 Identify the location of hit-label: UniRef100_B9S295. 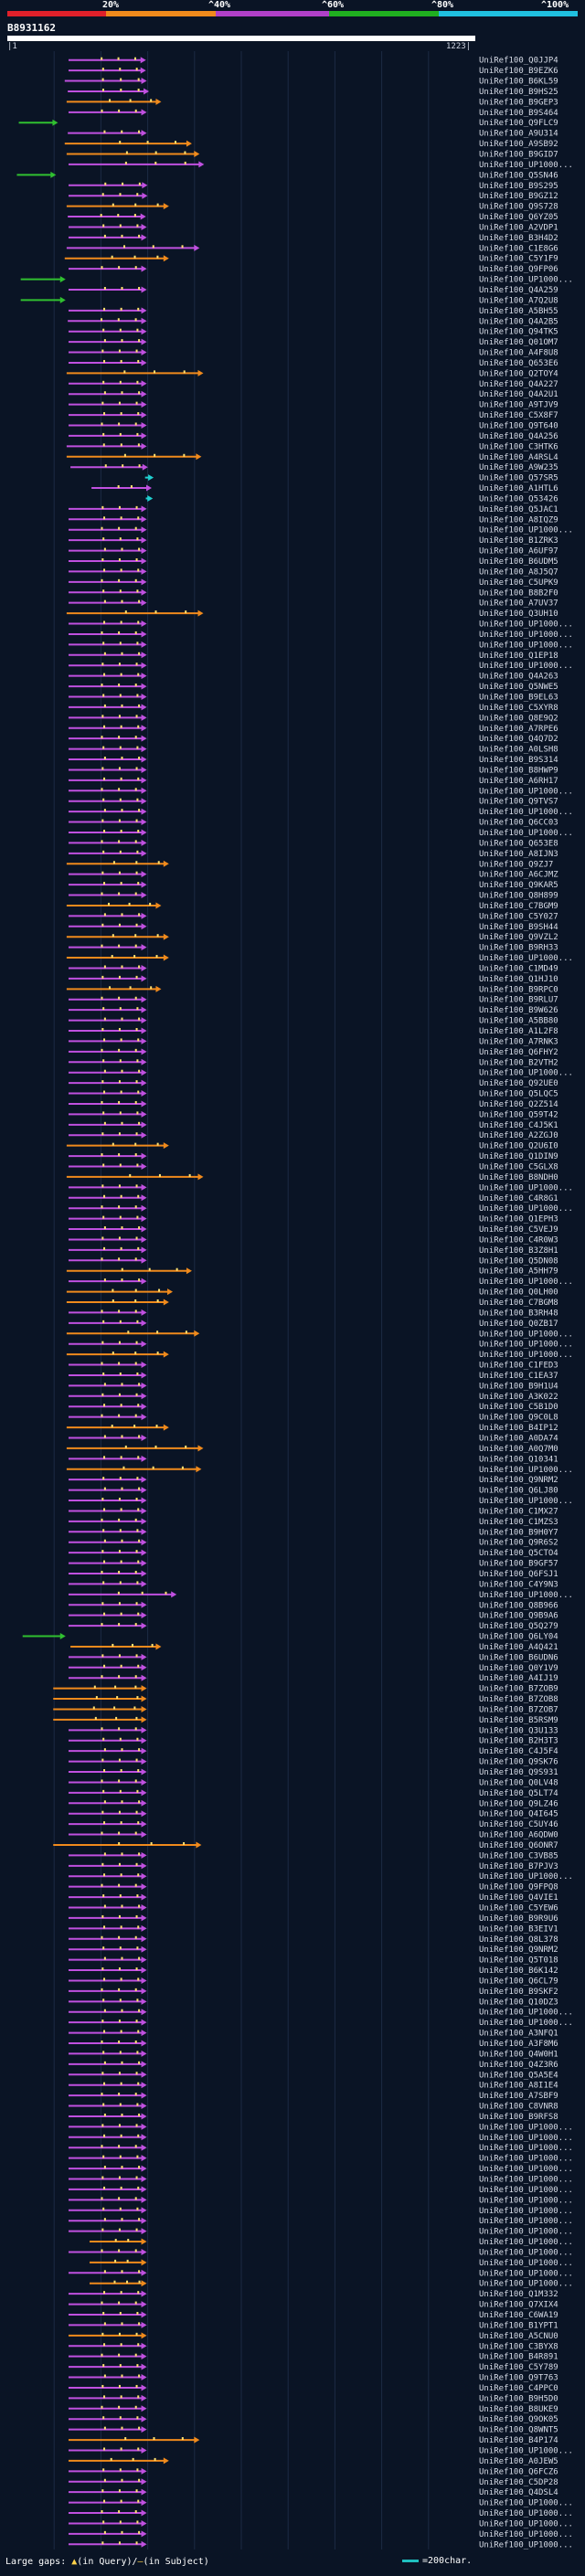
(518, 186).